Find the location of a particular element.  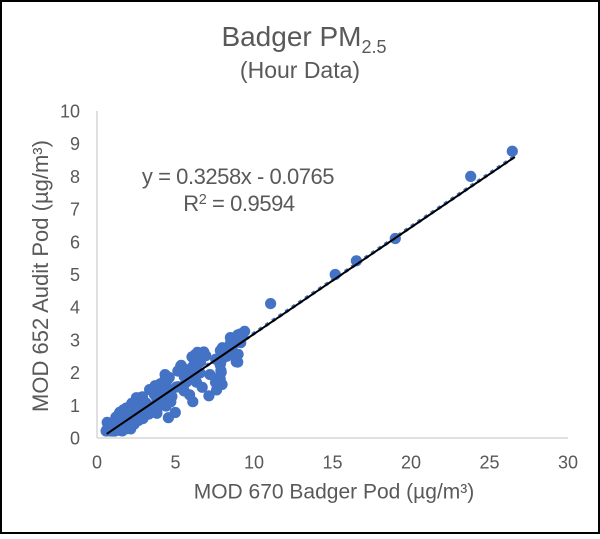

svg-text: 25 is located at coordinates (489, 463).